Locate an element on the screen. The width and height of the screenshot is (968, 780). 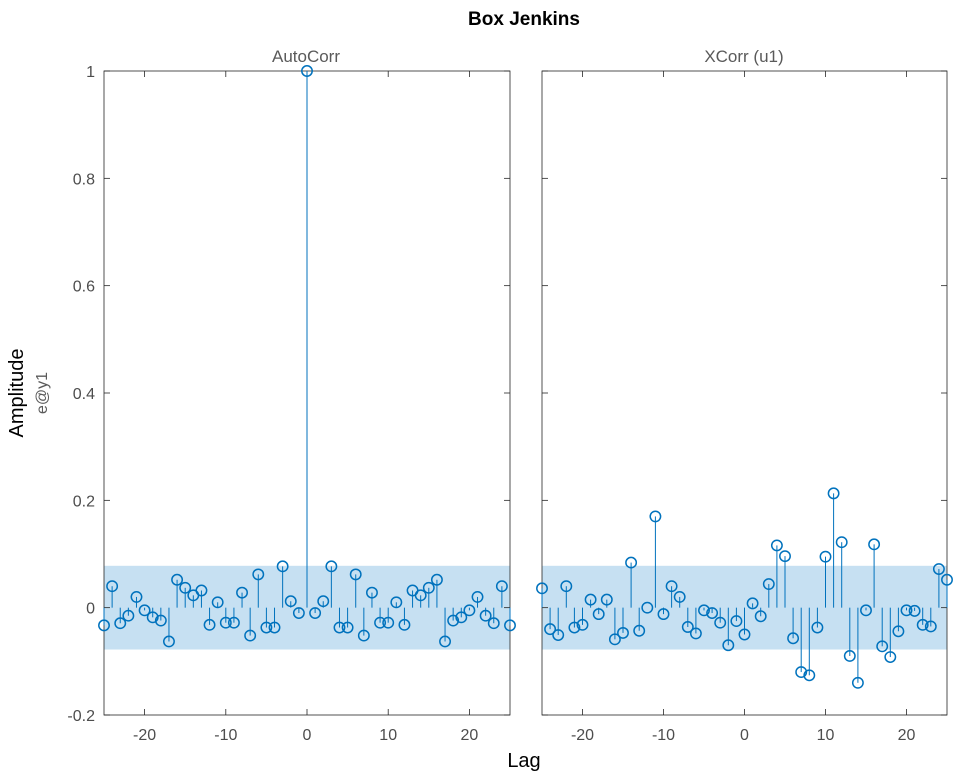
y-tick-label: 0.6 is located at coordinates (84, 287).